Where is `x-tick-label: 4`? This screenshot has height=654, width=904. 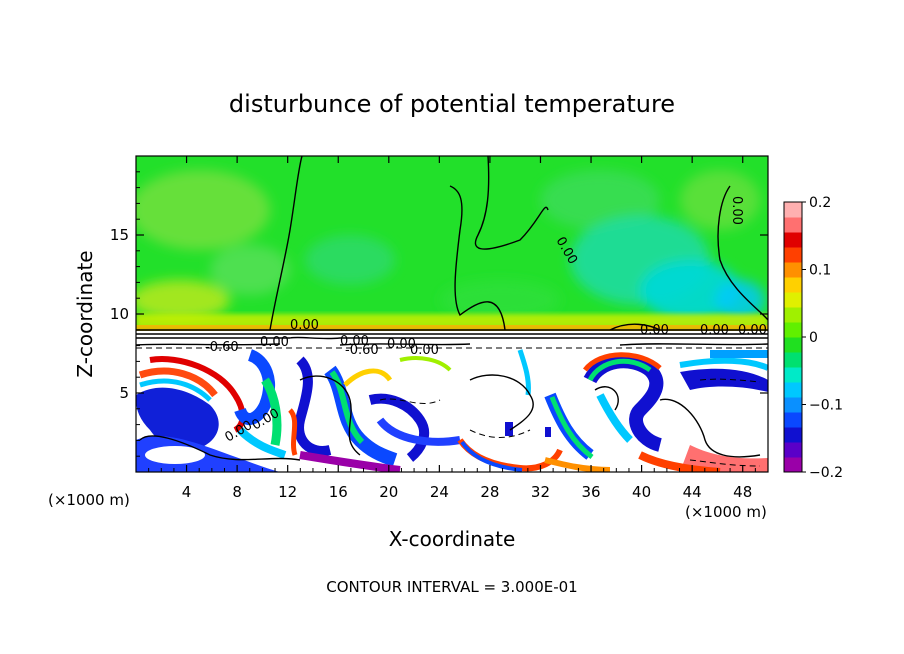 x-tick-label: 4 is located at coordinates (187, 492).